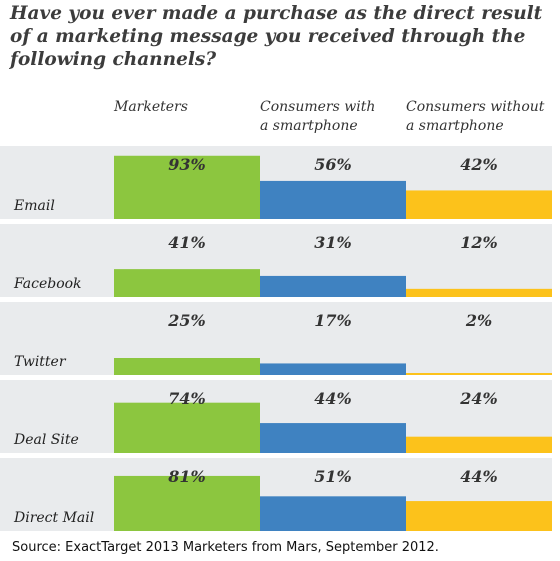  What do you see at coordinates (151, 107) in the screenshot?
I see `series-header-marketers: Marketers` at bounding box center [151, 107].